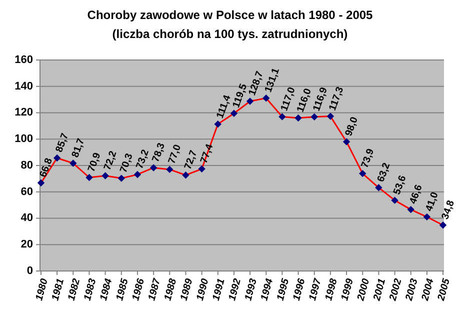 Image resolution: width=460 pixels, height=322 pixels. I want to click on data-label: 73,9, so click(368, 158).